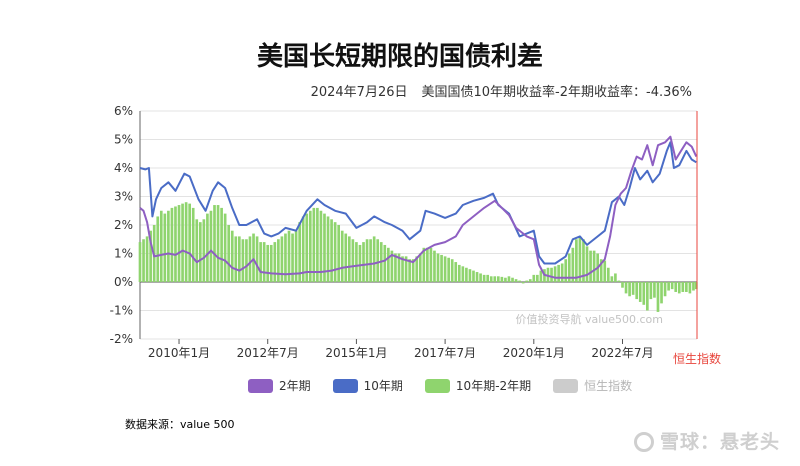 The height and width of the screenshot is (466, 800). Describe the element at coordinates (557, 92) in the screenshot. I see `spread-value: 美国国债10年期收益率-2年期收益率：-4.36%` at that location.